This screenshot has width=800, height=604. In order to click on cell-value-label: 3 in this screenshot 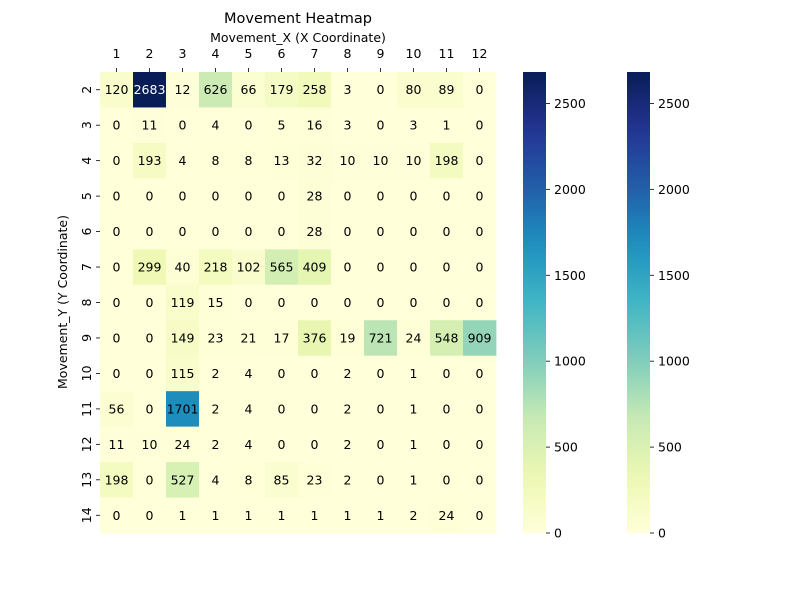, I will do `click(414, 125)`.